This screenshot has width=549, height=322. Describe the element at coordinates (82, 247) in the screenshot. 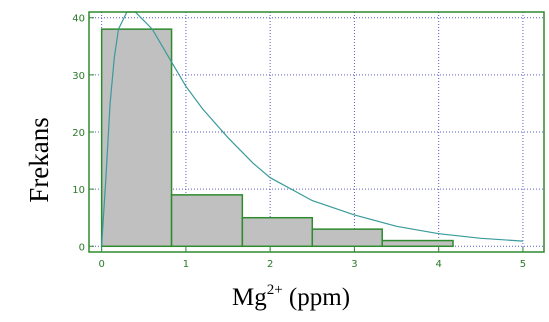

I see `y-tick-label-0: 0` at that location.